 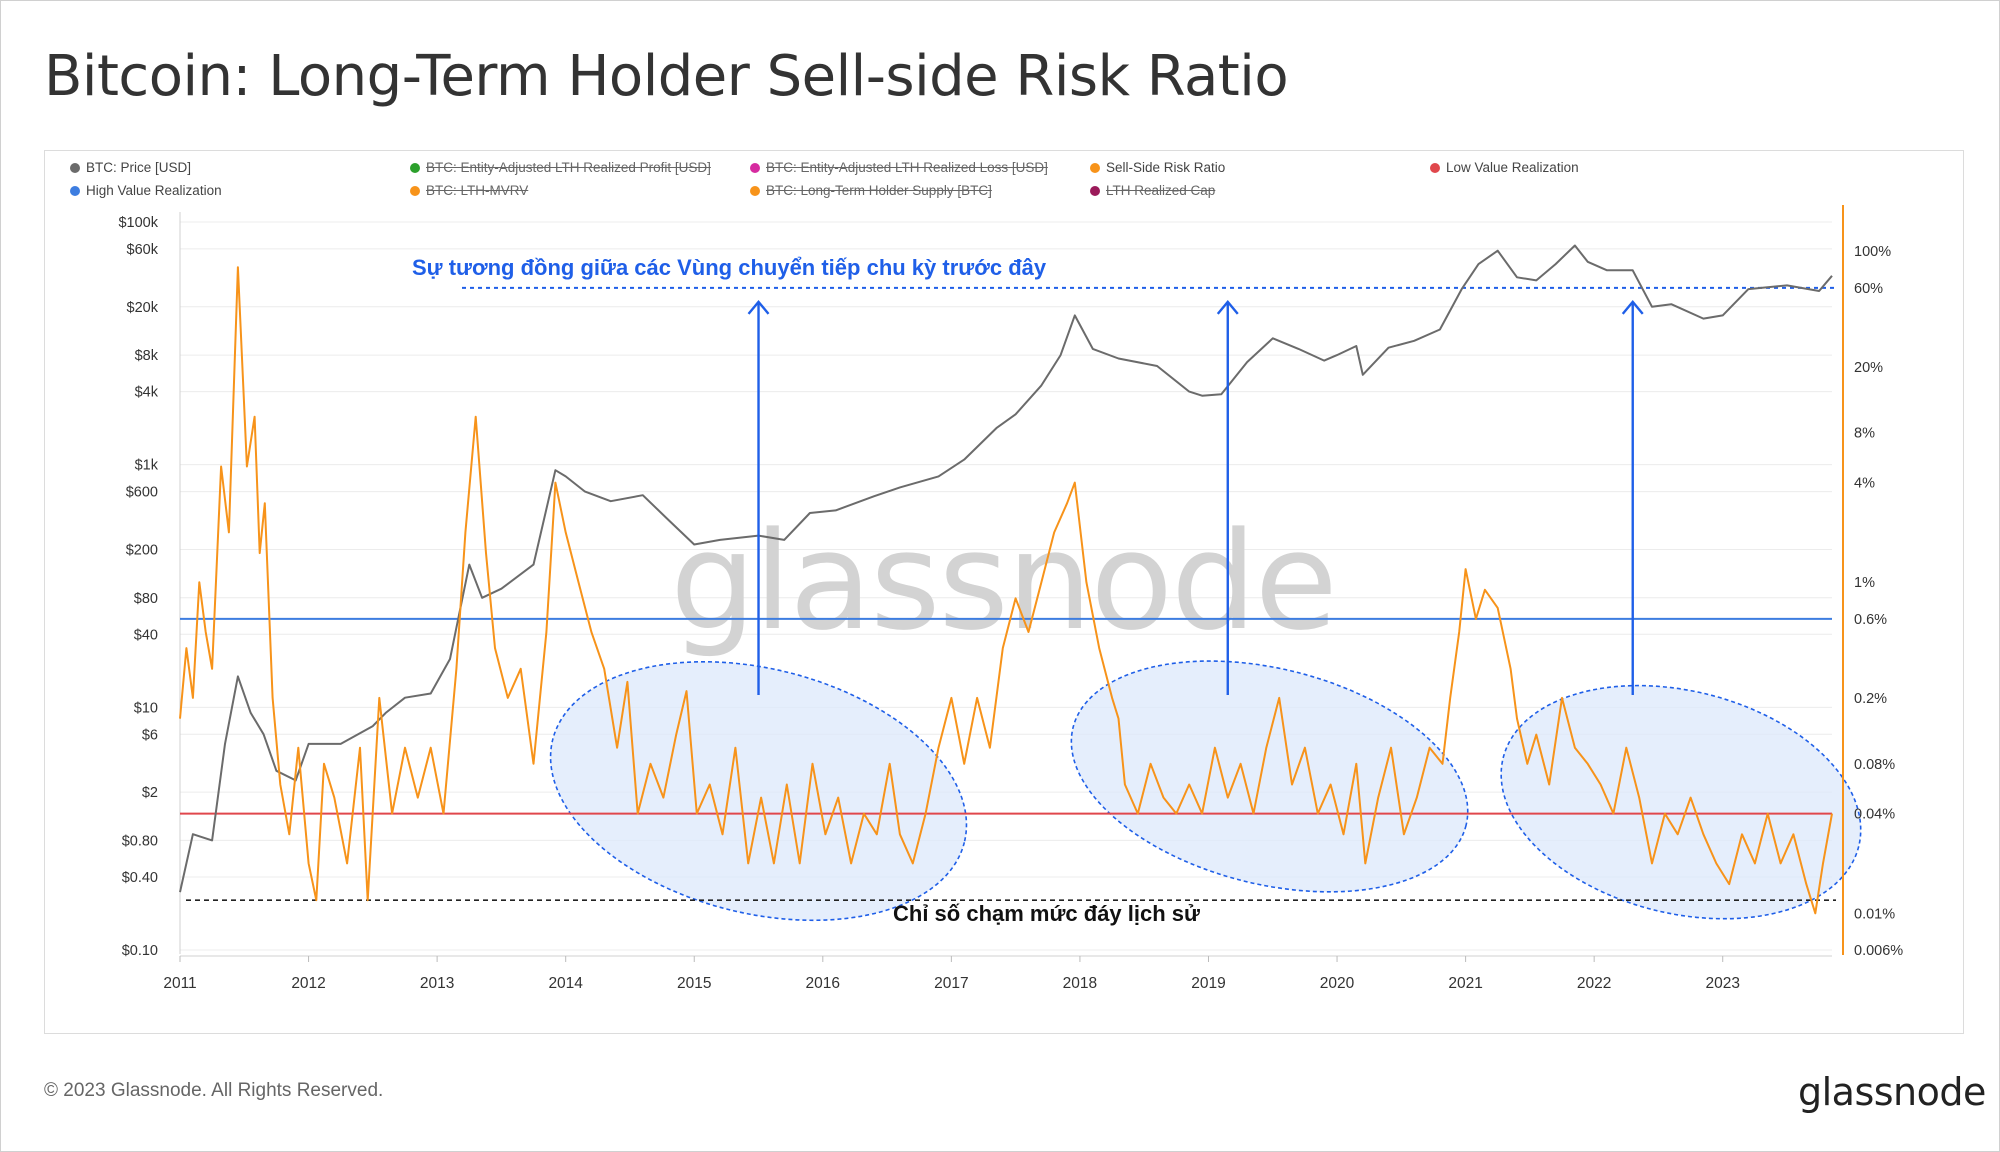 What do you see at coordinates (477, 190) in the screenshot?
I see `legend-label: BTC: LTH-MVRV` at bounding box center [477, 190].